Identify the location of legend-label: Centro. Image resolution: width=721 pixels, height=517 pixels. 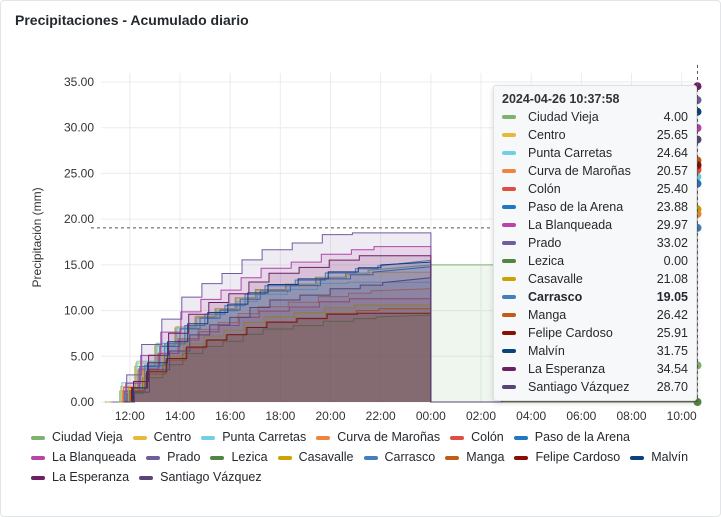
(172, 437).